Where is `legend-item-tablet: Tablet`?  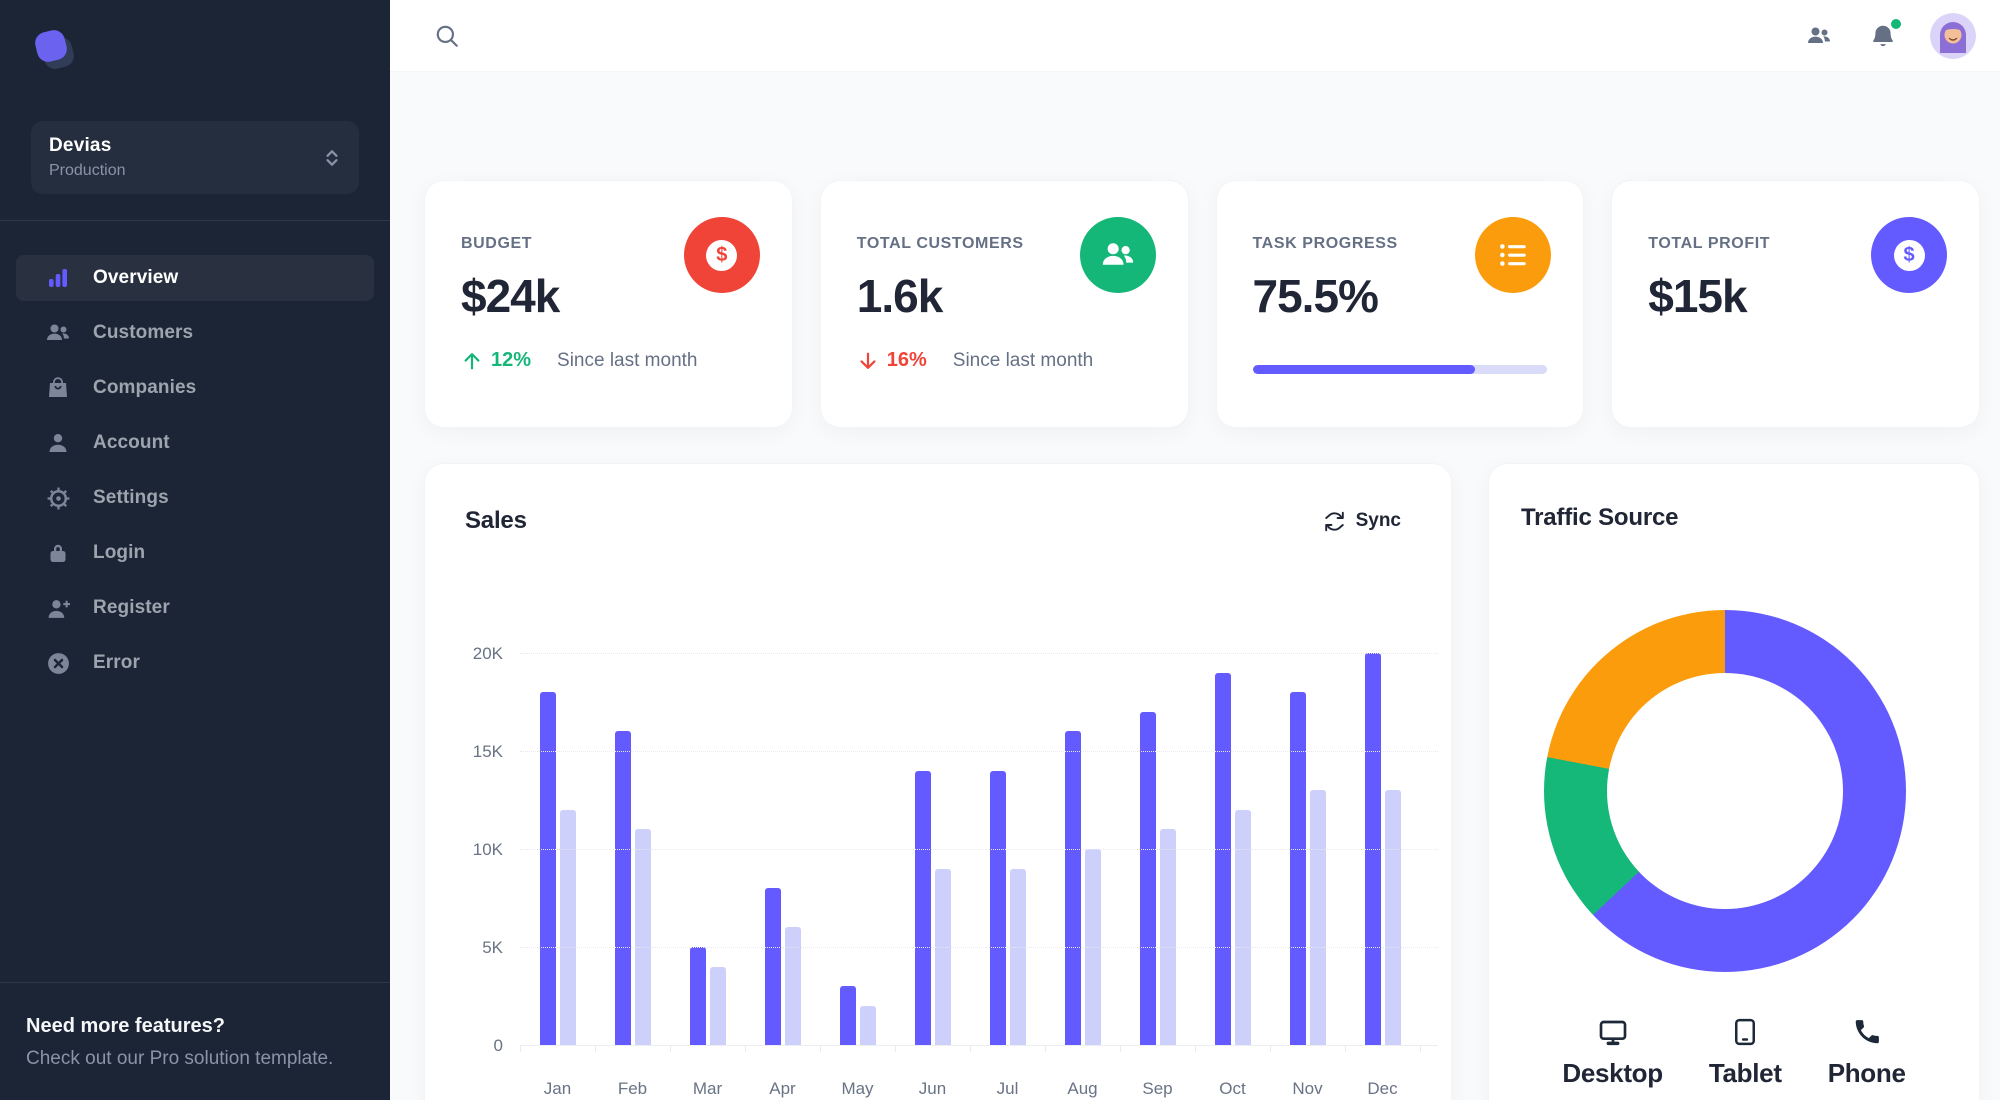 legend-item-tablet: Tablet is located at coordinates (1745, 1050).